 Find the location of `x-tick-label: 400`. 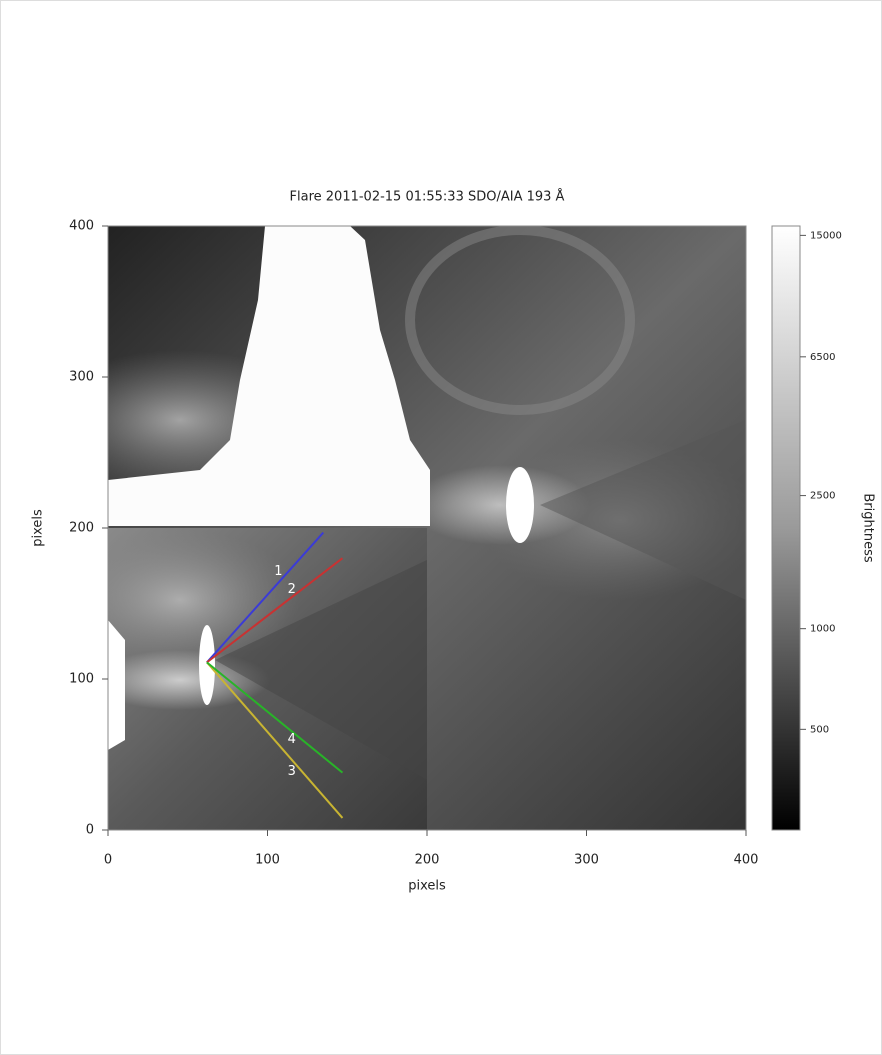

x-tick-label: 400 is located at coordinates (746, 860).